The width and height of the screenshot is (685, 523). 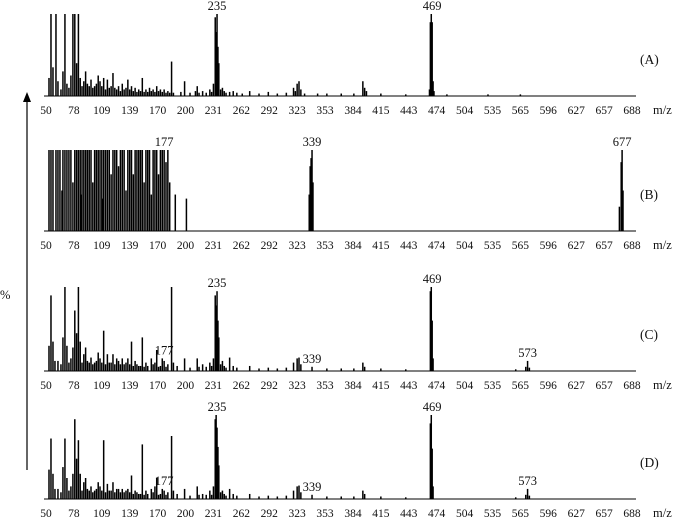 I want to click on panel-label: (C), so click(x=649, y=334).